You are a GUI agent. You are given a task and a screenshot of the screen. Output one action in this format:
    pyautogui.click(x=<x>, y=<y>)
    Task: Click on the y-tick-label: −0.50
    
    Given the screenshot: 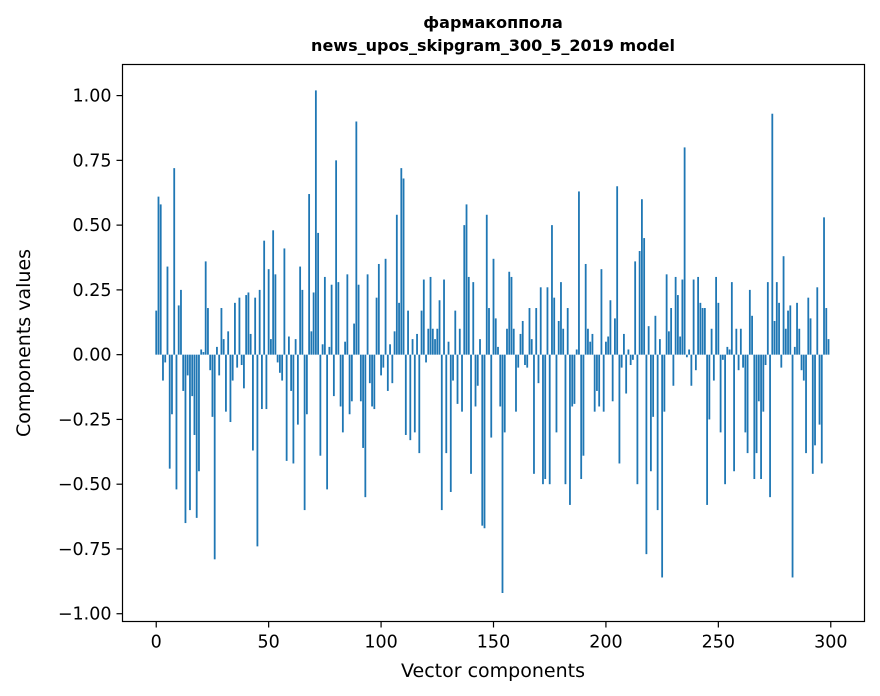 What is the action you would take?
    pyautogui.click(x=85, y=485)
    